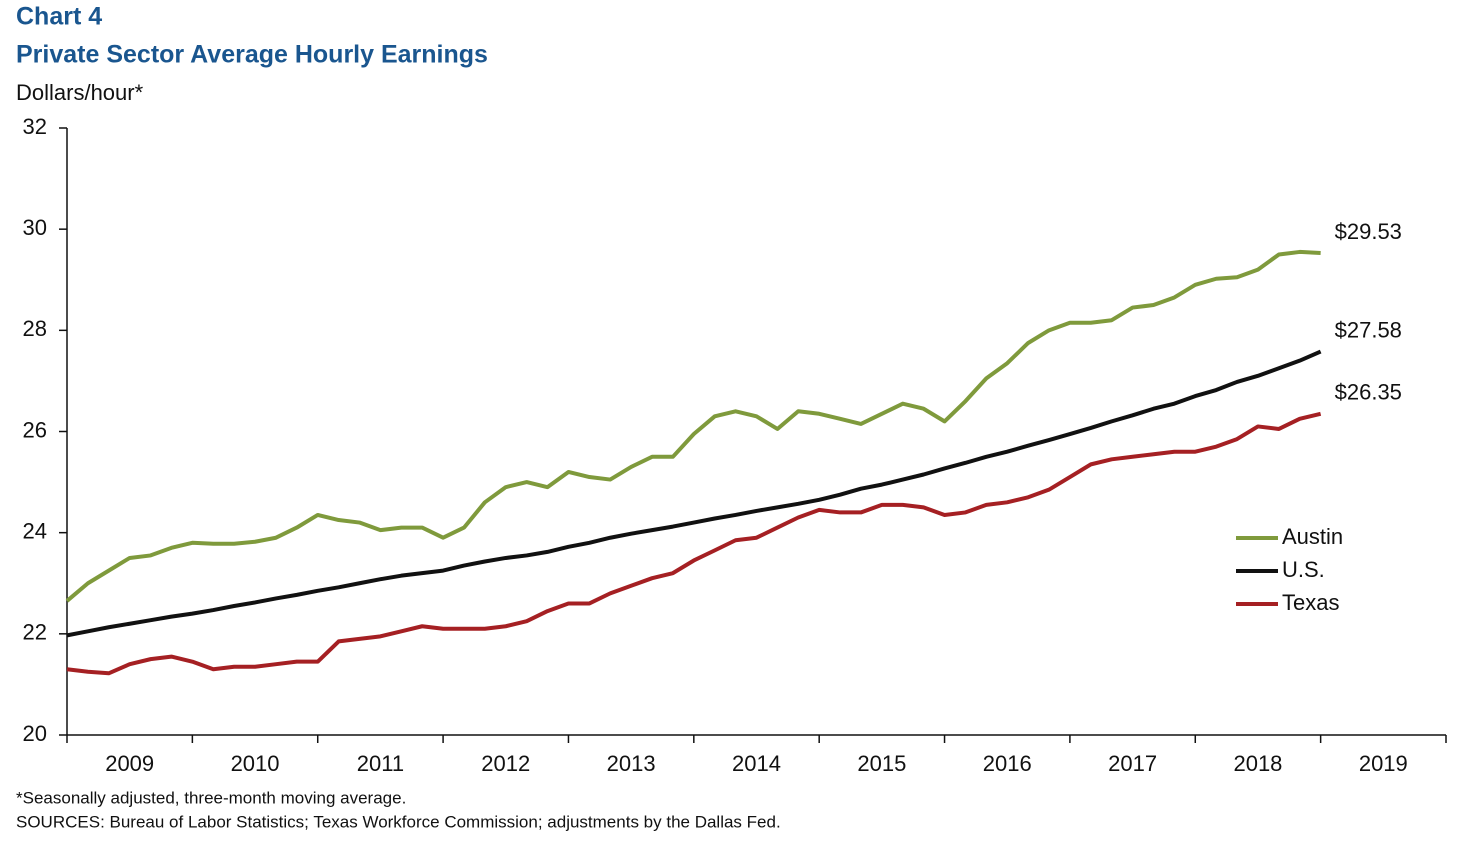 This screenshot has width=1483, height=845. I want to click on x-tick-label: 2017, so click(1132, 763).